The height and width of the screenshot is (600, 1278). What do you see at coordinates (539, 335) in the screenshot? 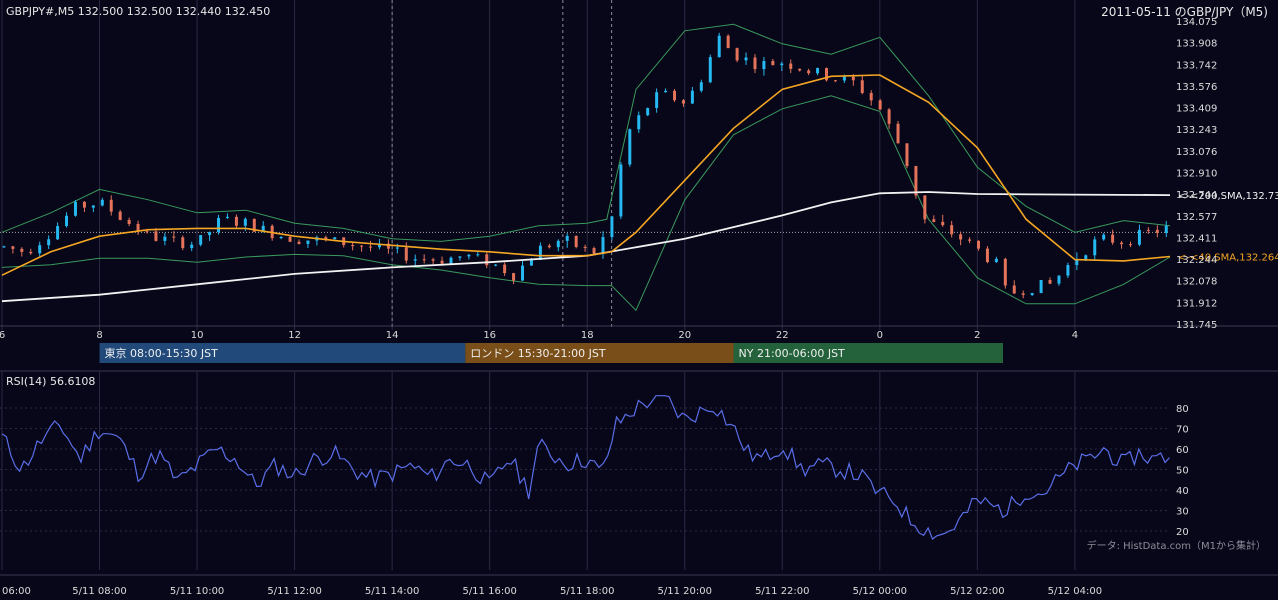
I see `time-axis: 6 8 10 12 14 16 18 20 22 0 2 4` at bounding box center [539, 335].